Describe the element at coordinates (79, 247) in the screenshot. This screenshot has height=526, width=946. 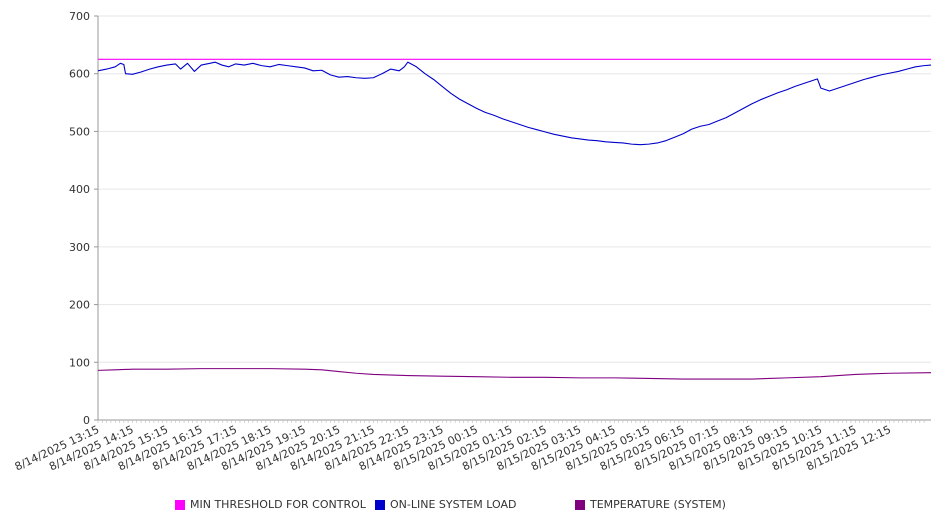
I see `y-tick-label-300: 300` at that location.